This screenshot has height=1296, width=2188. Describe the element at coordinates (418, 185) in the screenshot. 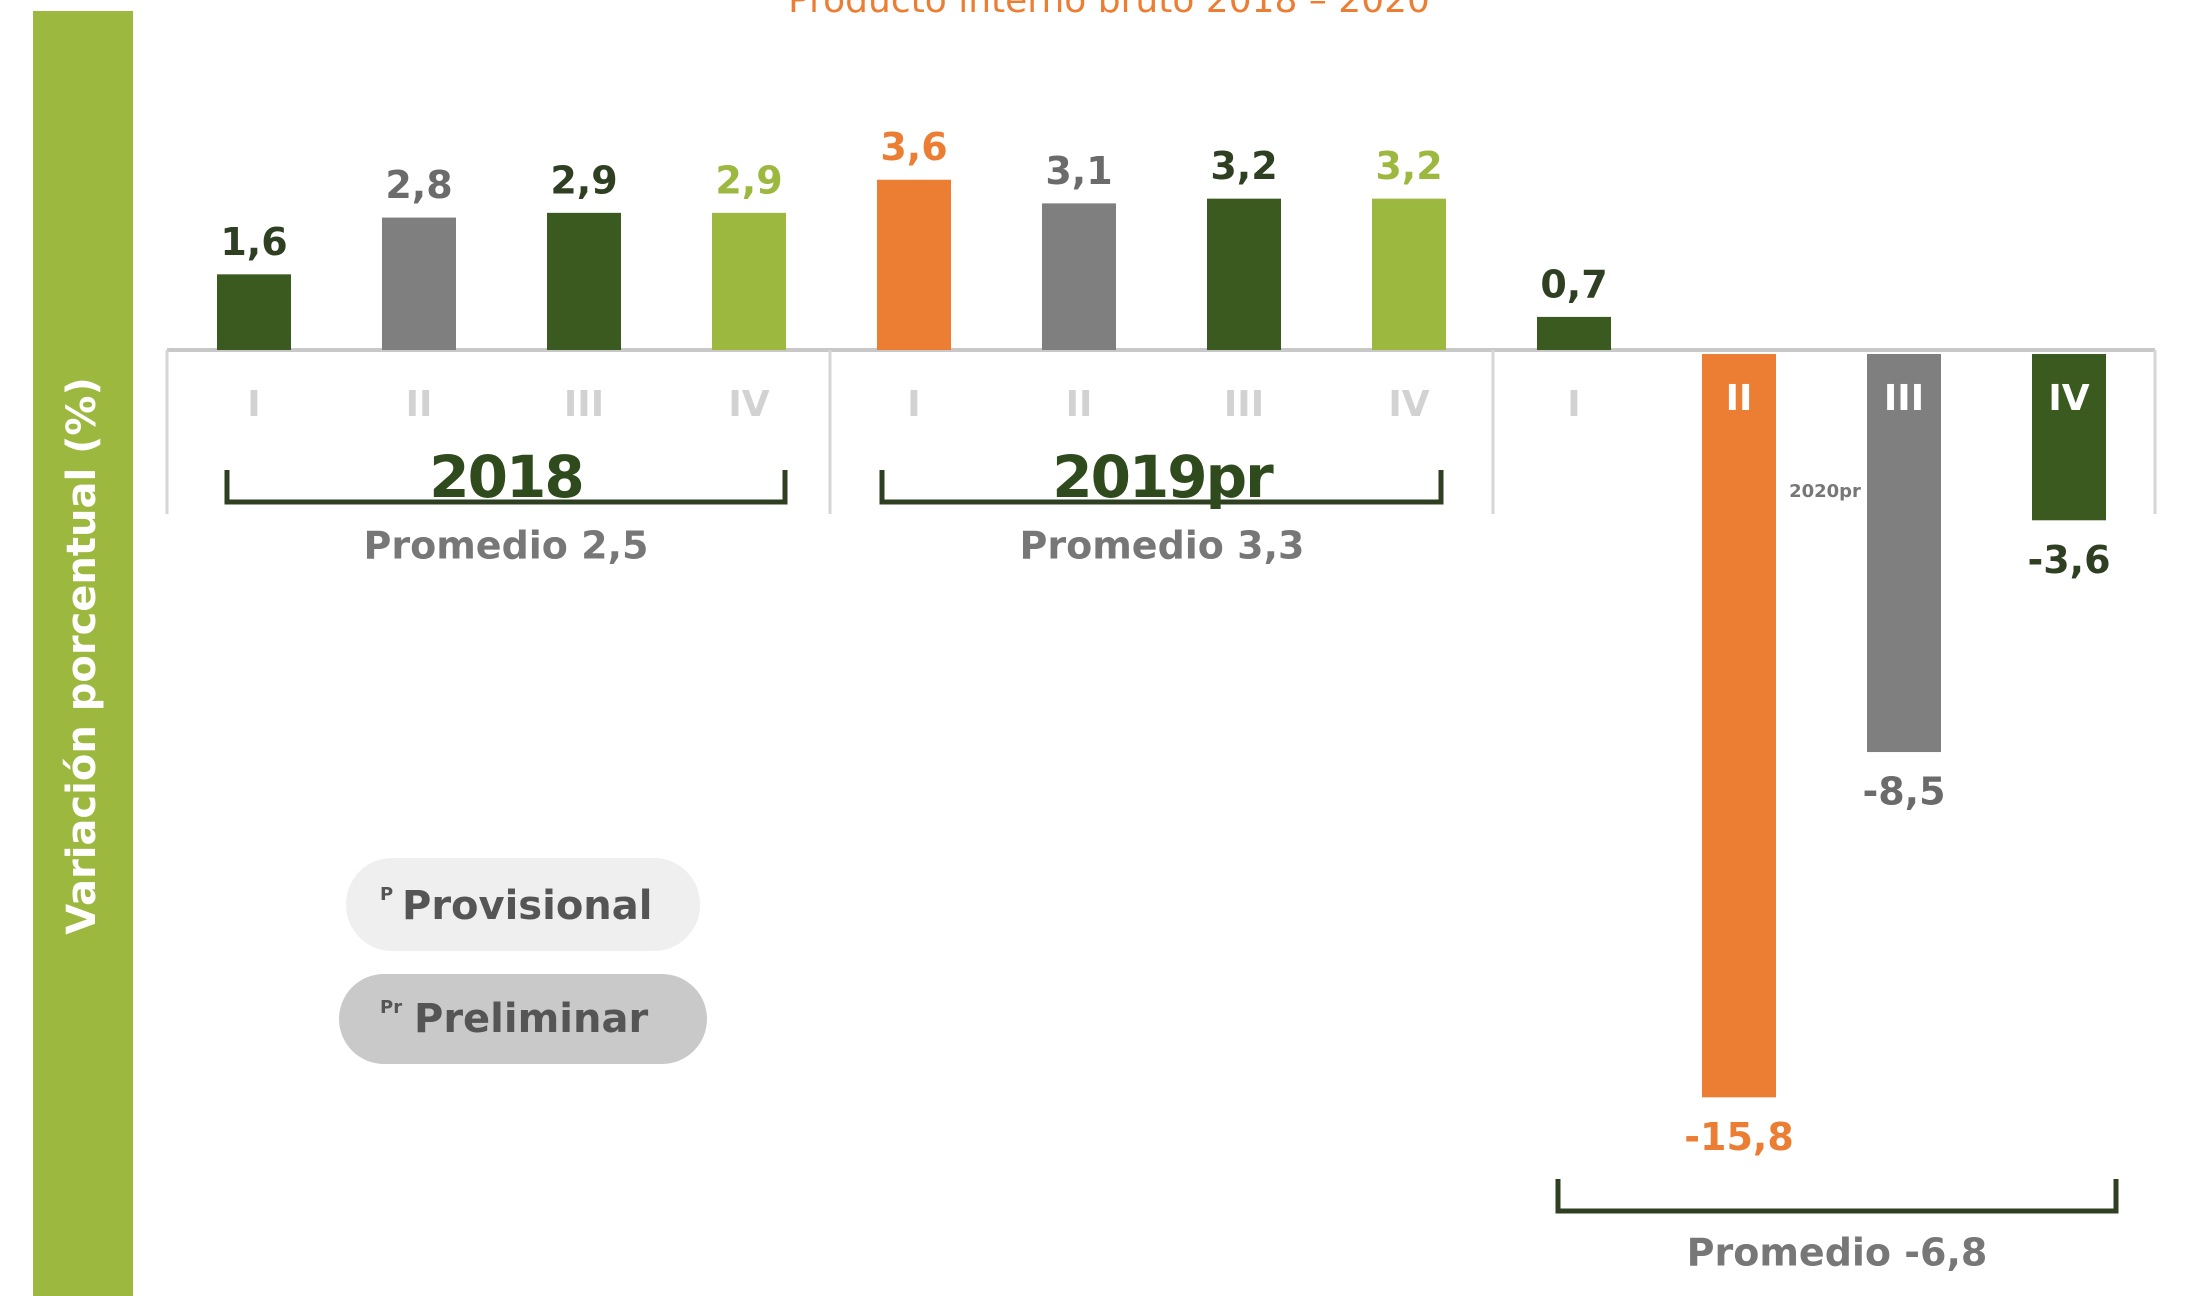

I see `value-label: 2,8` at that location.